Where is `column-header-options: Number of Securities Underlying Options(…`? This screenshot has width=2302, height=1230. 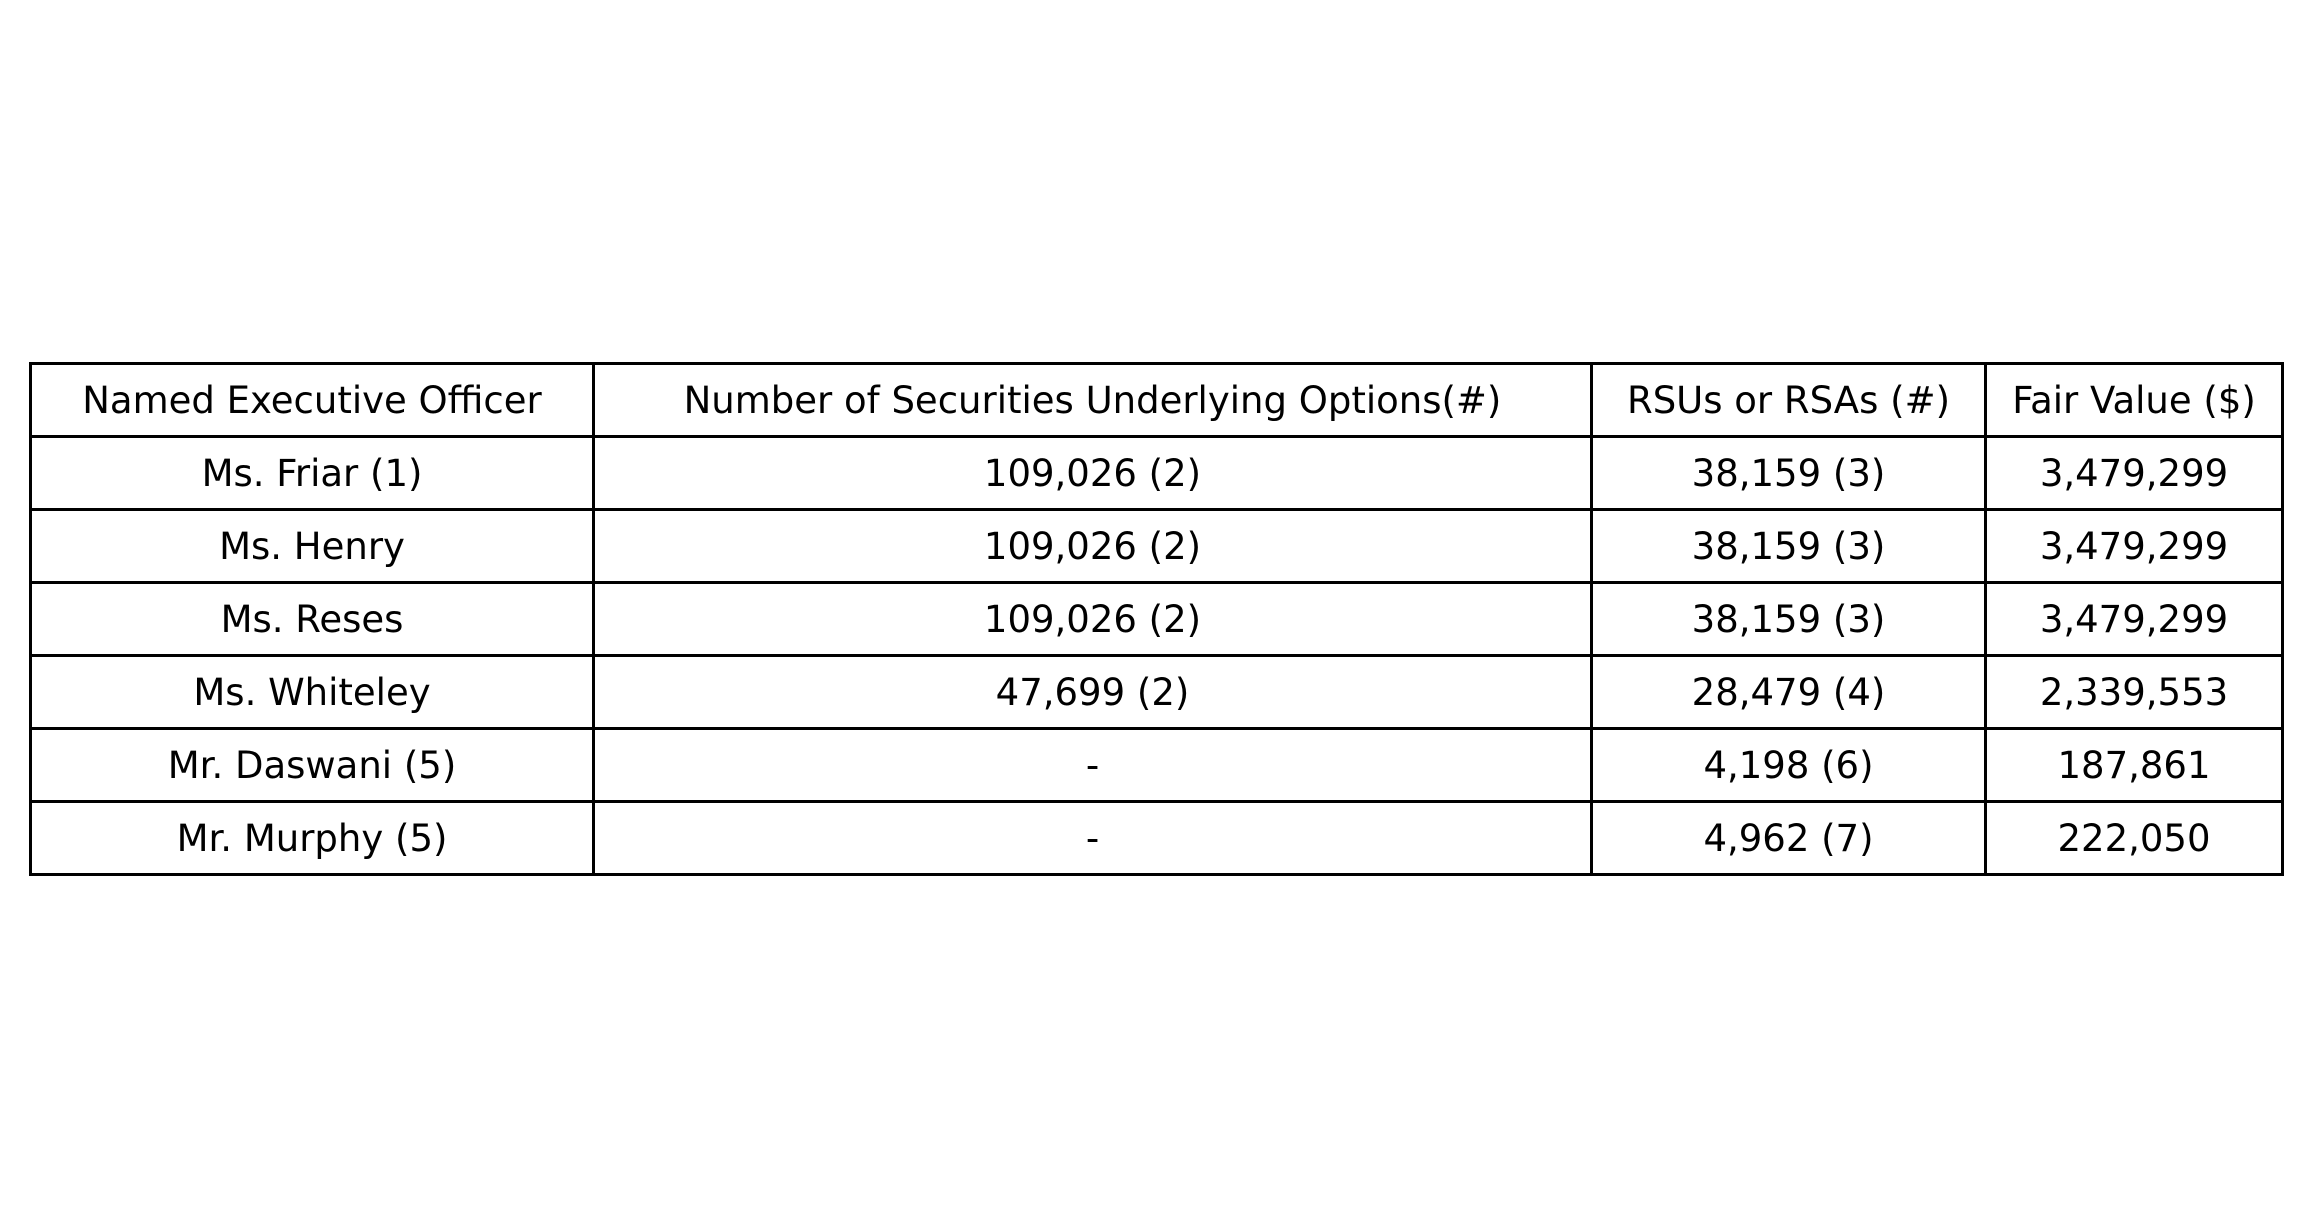
column-header-options: Number of Securities Underlying Options(… is located at coordinates (1092, 400).